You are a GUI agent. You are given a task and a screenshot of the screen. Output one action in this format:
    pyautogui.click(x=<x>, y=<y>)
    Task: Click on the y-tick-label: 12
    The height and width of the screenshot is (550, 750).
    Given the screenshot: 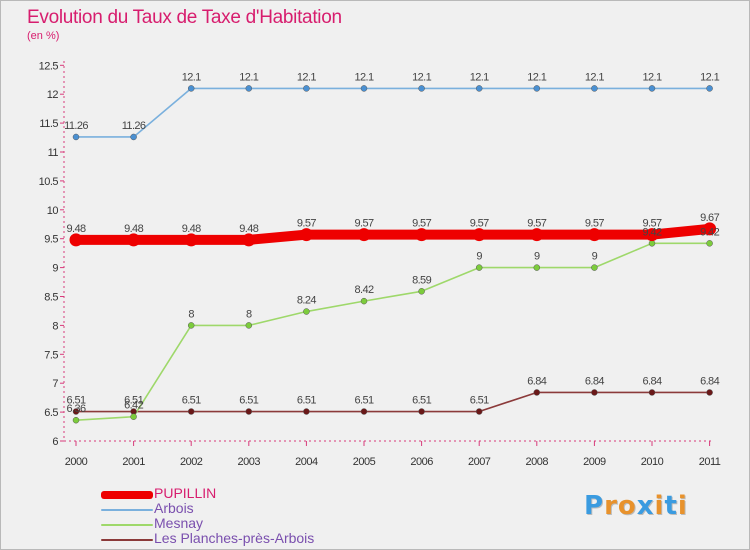 What is the action you would take?
    pyautogui.click(x=53, y=95)
    